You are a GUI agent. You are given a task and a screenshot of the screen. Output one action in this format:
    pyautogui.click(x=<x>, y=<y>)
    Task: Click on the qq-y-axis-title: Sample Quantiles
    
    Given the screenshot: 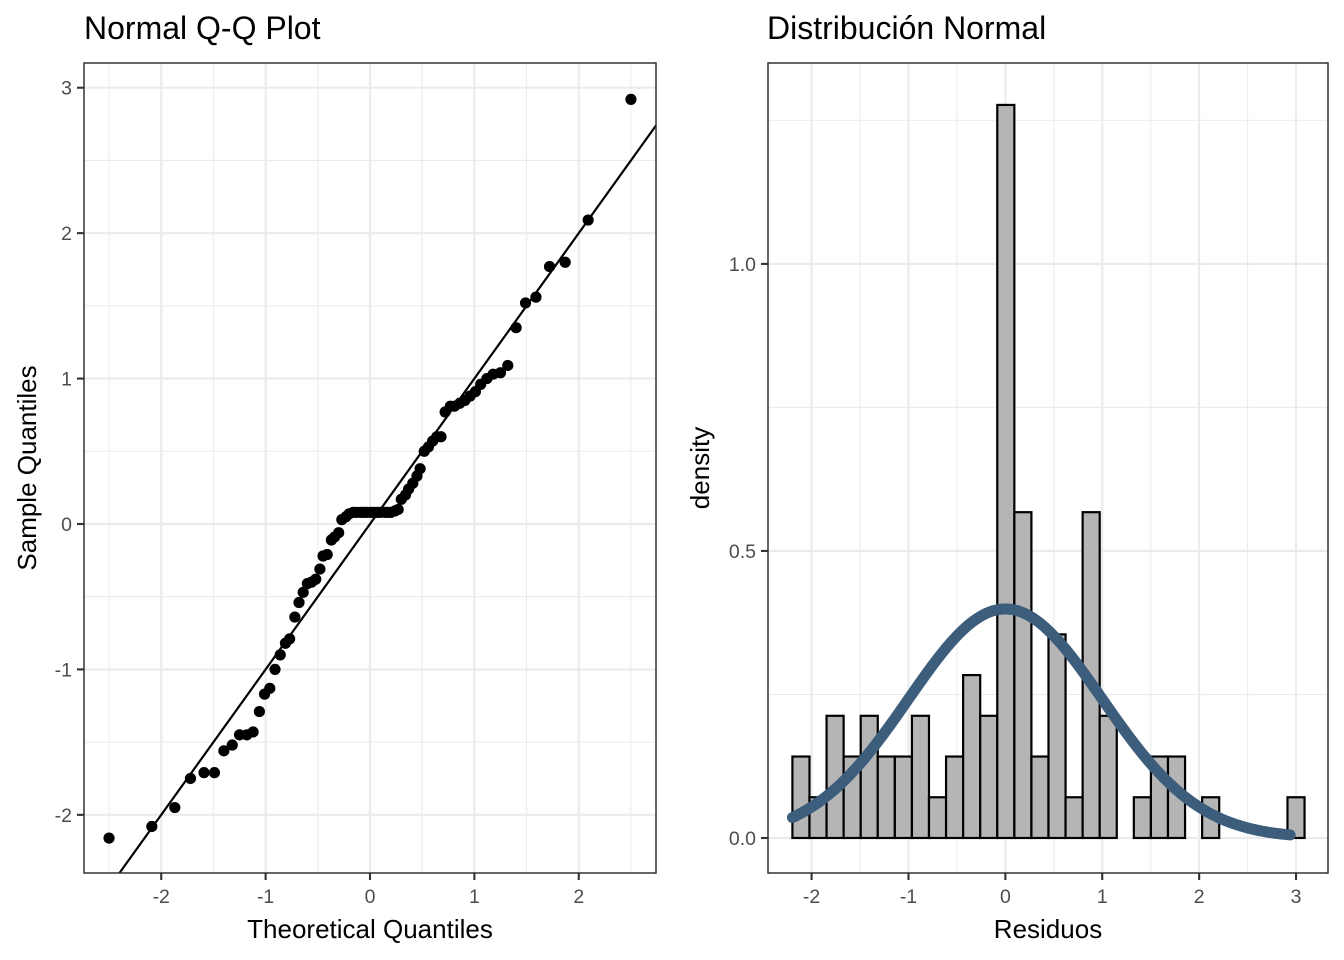 What is the action you would take?
    pyautogui.click(x=27, y=467)
    